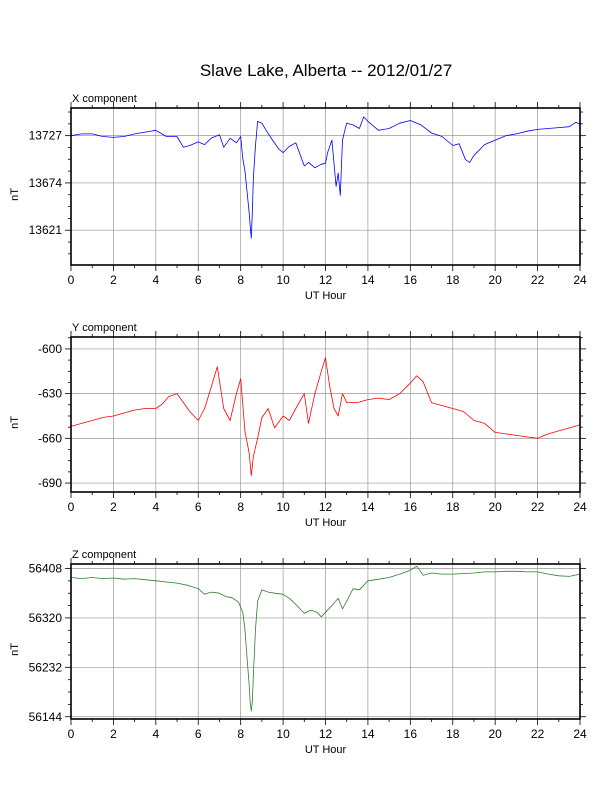 Image resolution: width=612 pixels, height=792 pixels. What do you see at coordinates (538, 734) in the screenshot?
I see `z-component-xtick-label: 22` at bounding box center [538, 734].